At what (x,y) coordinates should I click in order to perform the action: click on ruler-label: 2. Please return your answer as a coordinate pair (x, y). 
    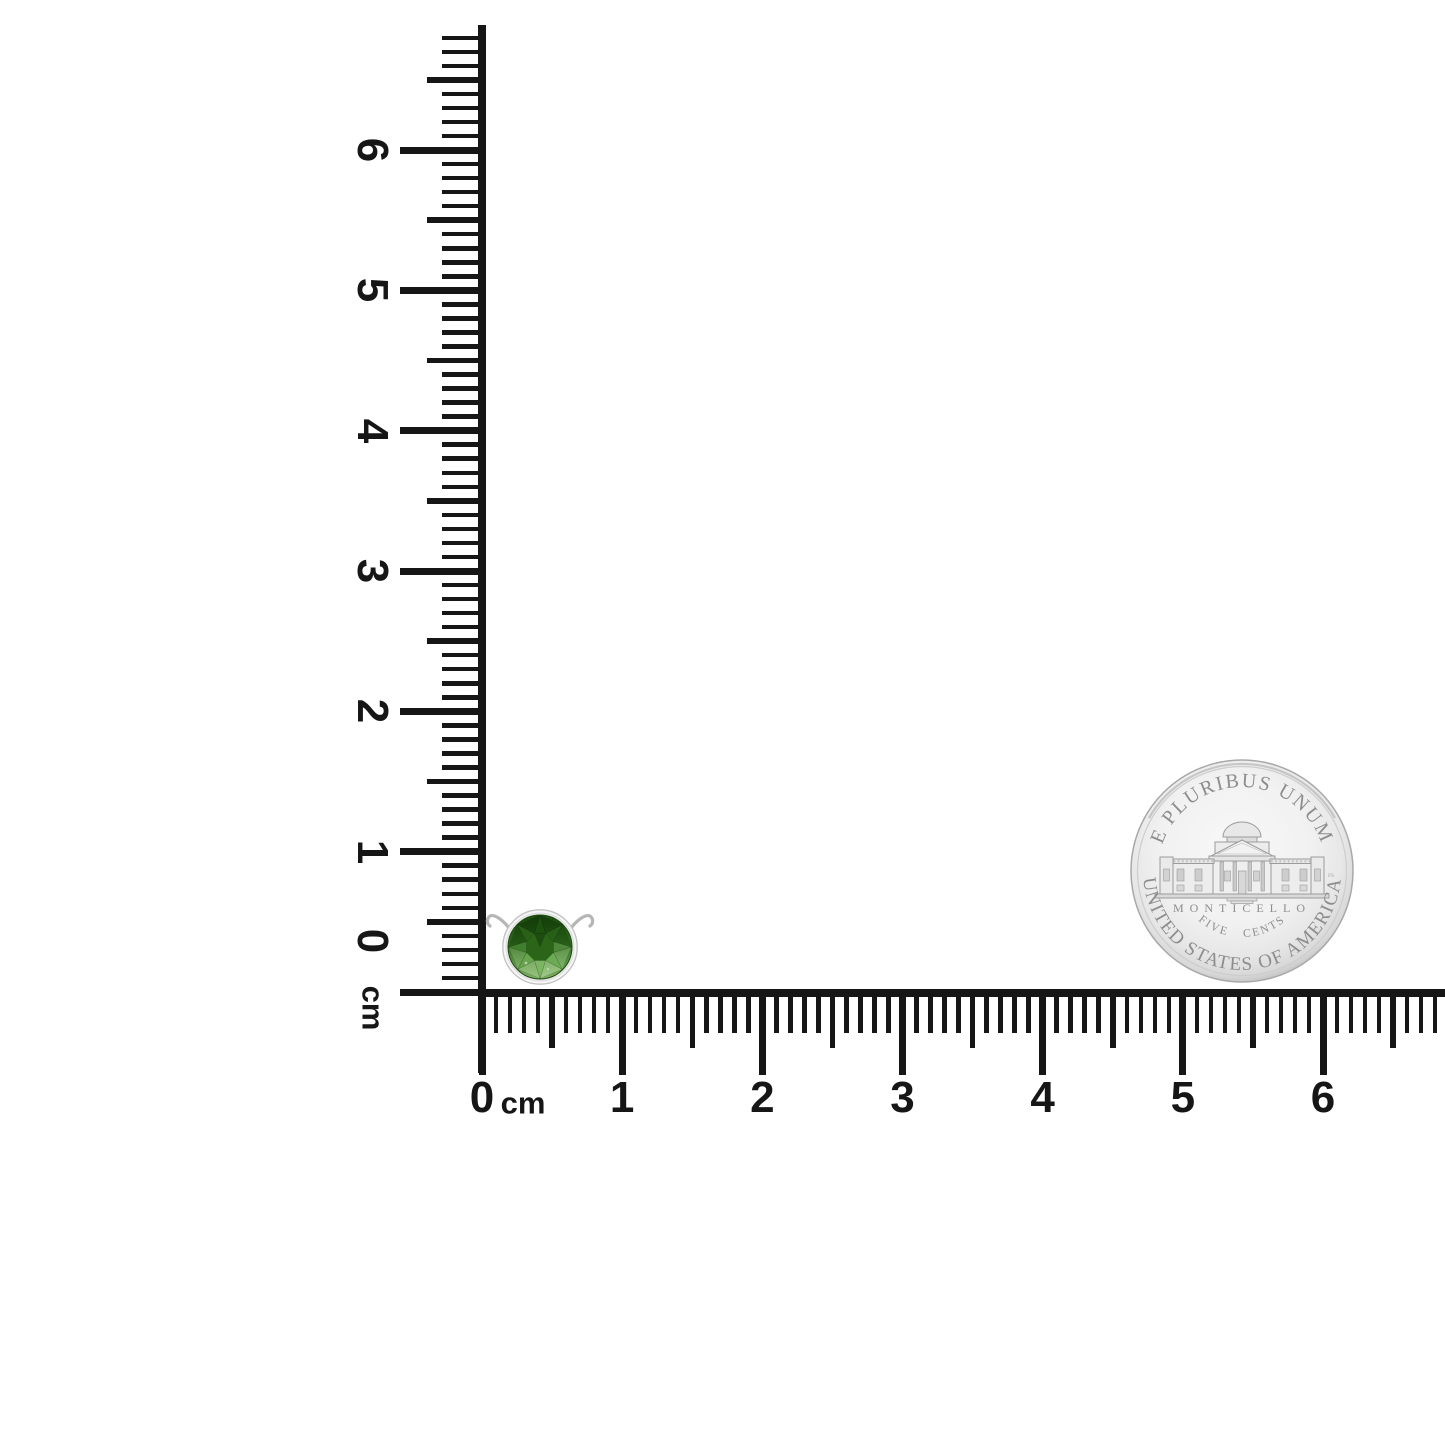
    Looking at the image, I should click on (372, 711).